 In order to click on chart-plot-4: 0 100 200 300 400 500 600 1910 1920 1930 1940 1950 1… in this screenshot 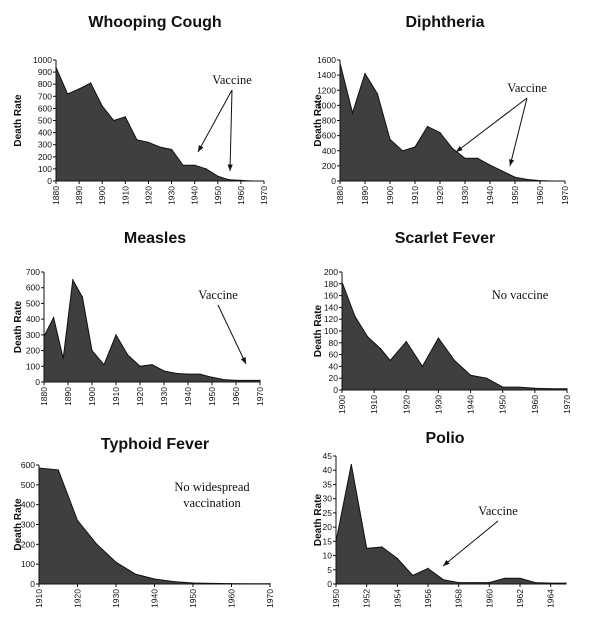, I will do `click(144, 534)`.